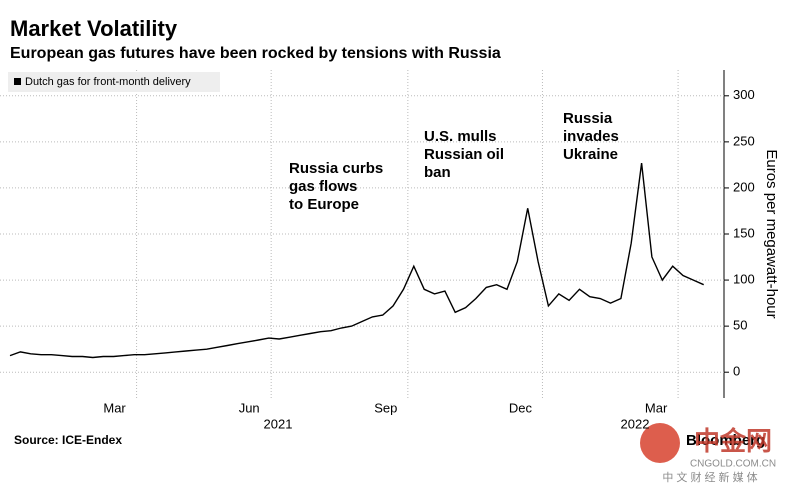  I want to click on y-tick-label: 300, so click(744, 94).